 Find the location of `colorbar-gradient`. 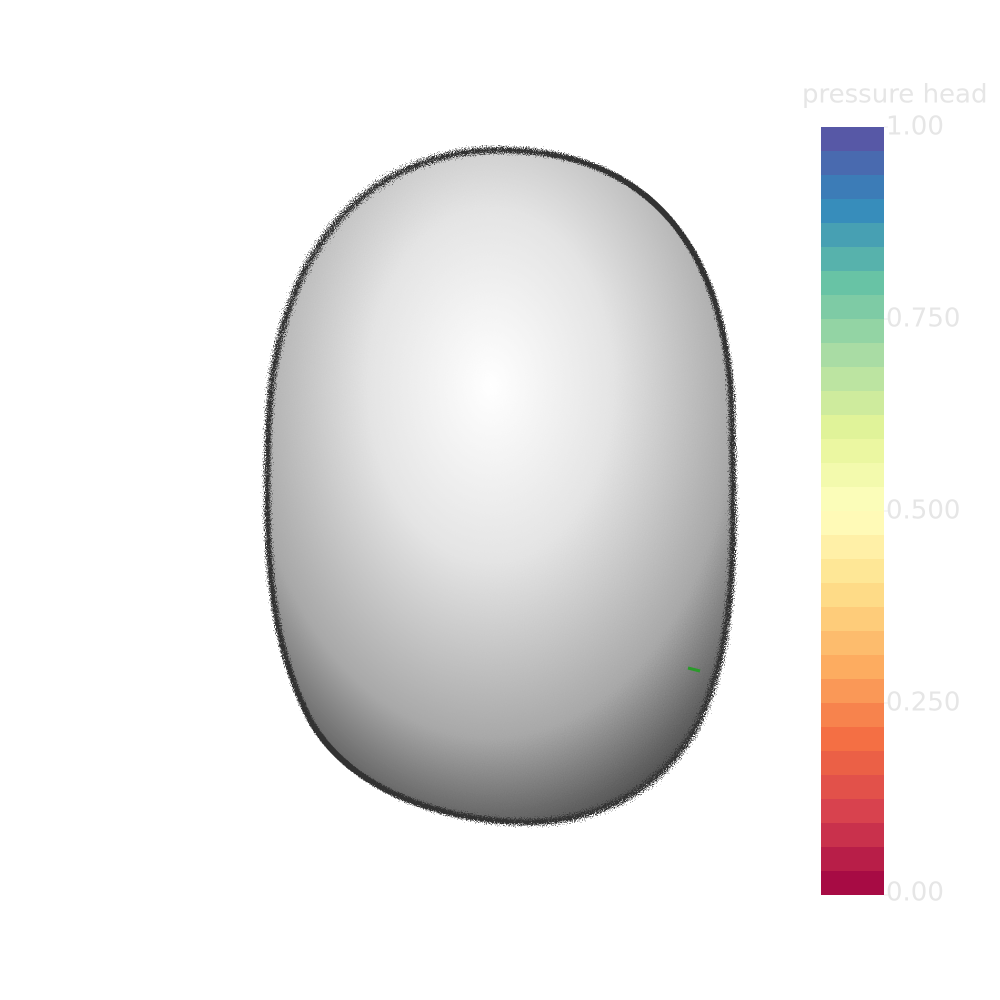

colorbar-gradient is located at coordinates (852, 511).